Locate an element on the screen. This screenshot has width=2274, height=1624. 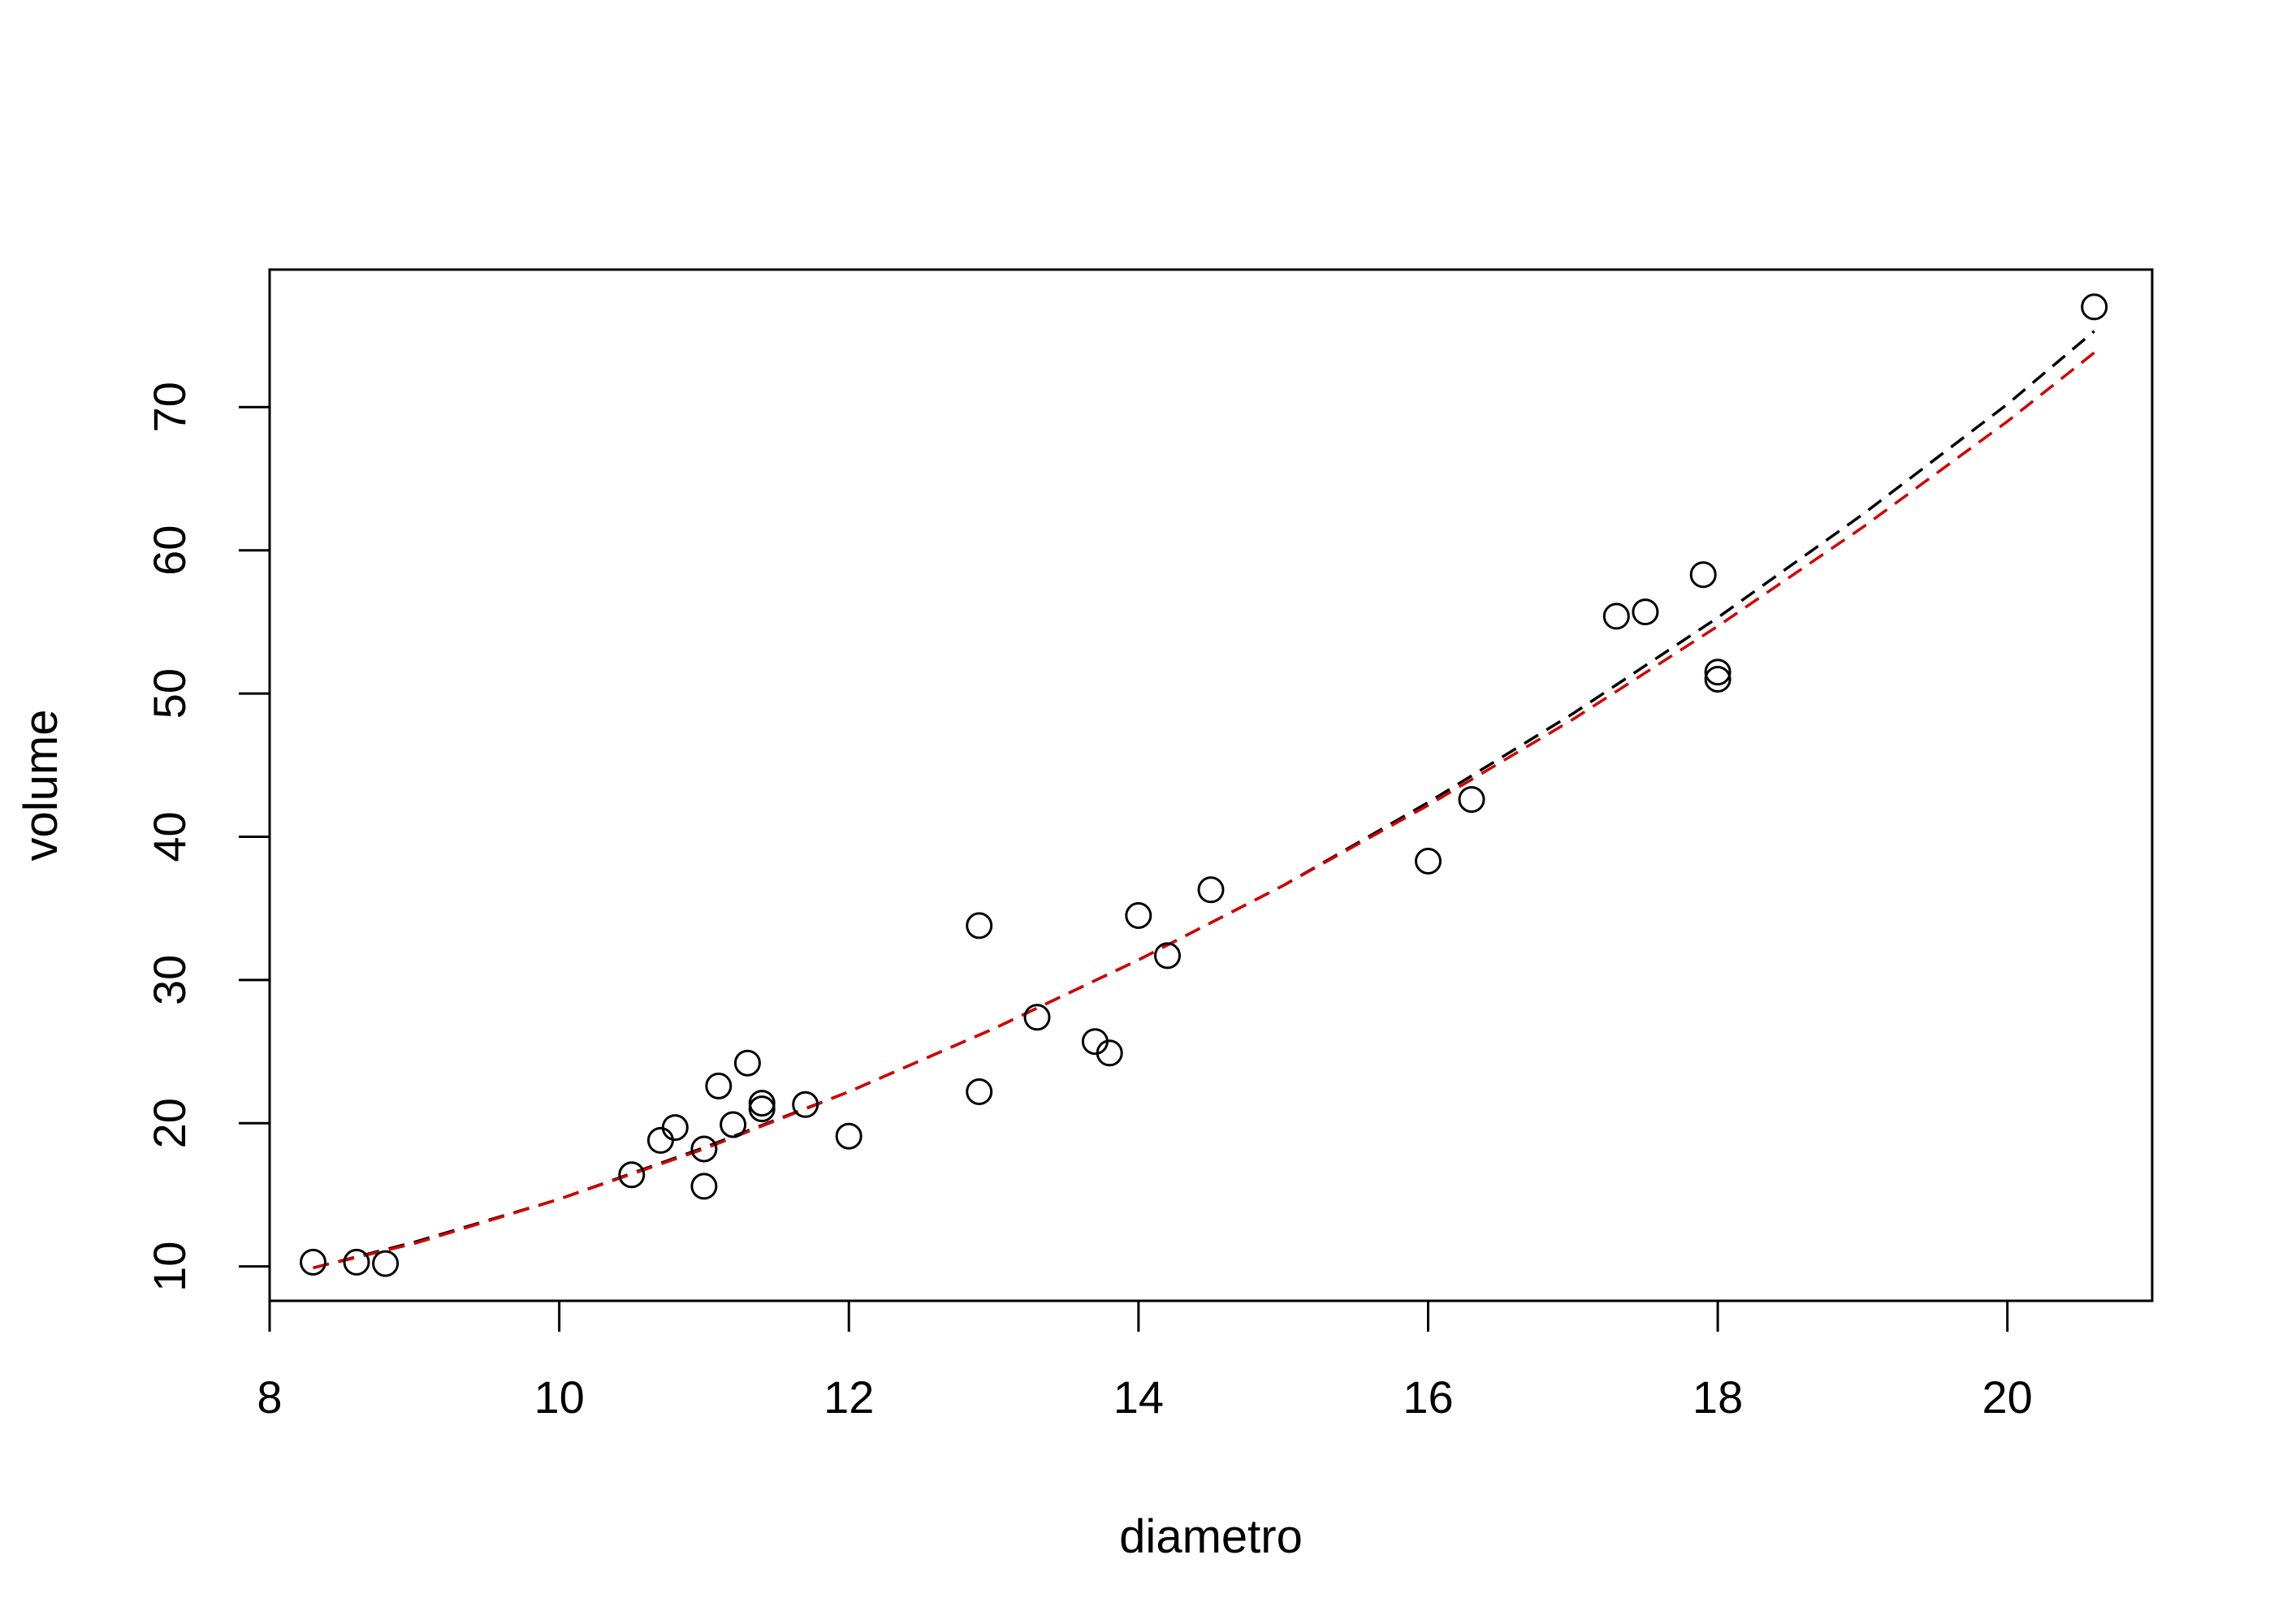
y-tick-label: 50 is located at coordinates (170, 694).